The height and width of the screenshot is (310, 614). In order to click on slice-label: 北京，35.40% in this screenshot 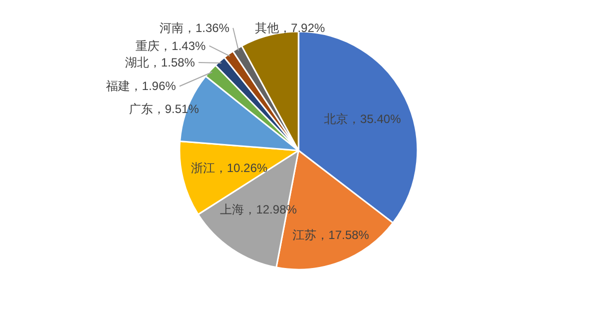, I will do `click(363, 119)`.